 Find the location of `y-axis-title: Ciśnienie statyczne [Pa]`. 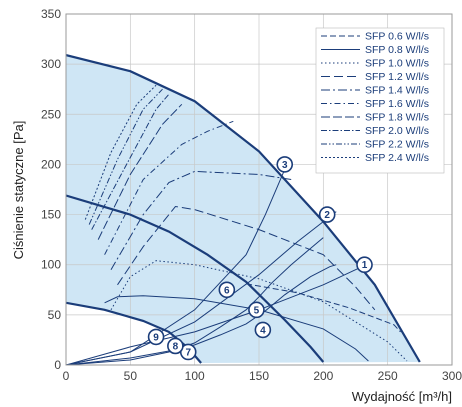

y-axis-title: Ciśnienie statyczne [Pa] is located at coordinates (18, 190).